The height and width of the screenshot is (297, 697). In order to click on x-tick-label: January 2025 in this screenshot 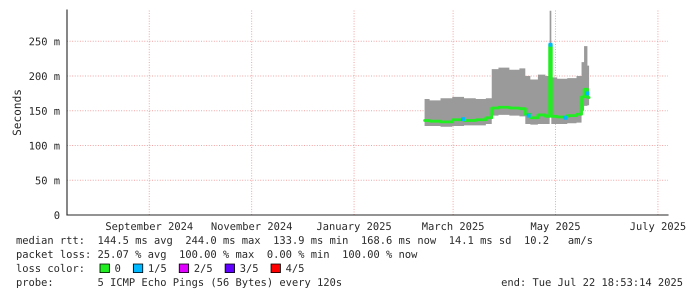, I will do `click(354, 227)`.